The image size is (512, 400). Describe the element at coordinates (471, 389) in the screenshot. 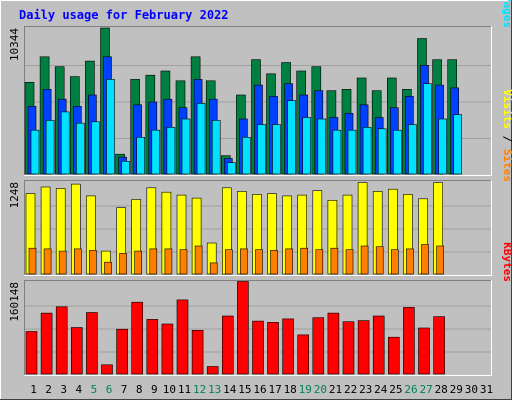

I see `x-tick-label: 30` at that location.